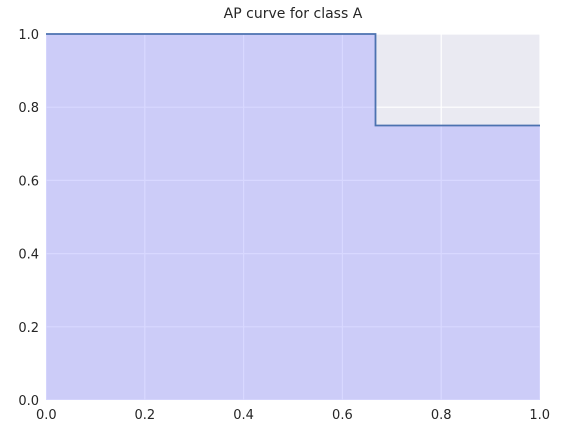  What do you see at coordinates (28, 108) in the screenshot?
I see `y-tick-label: 0.8` at bounding box center [28, 108].